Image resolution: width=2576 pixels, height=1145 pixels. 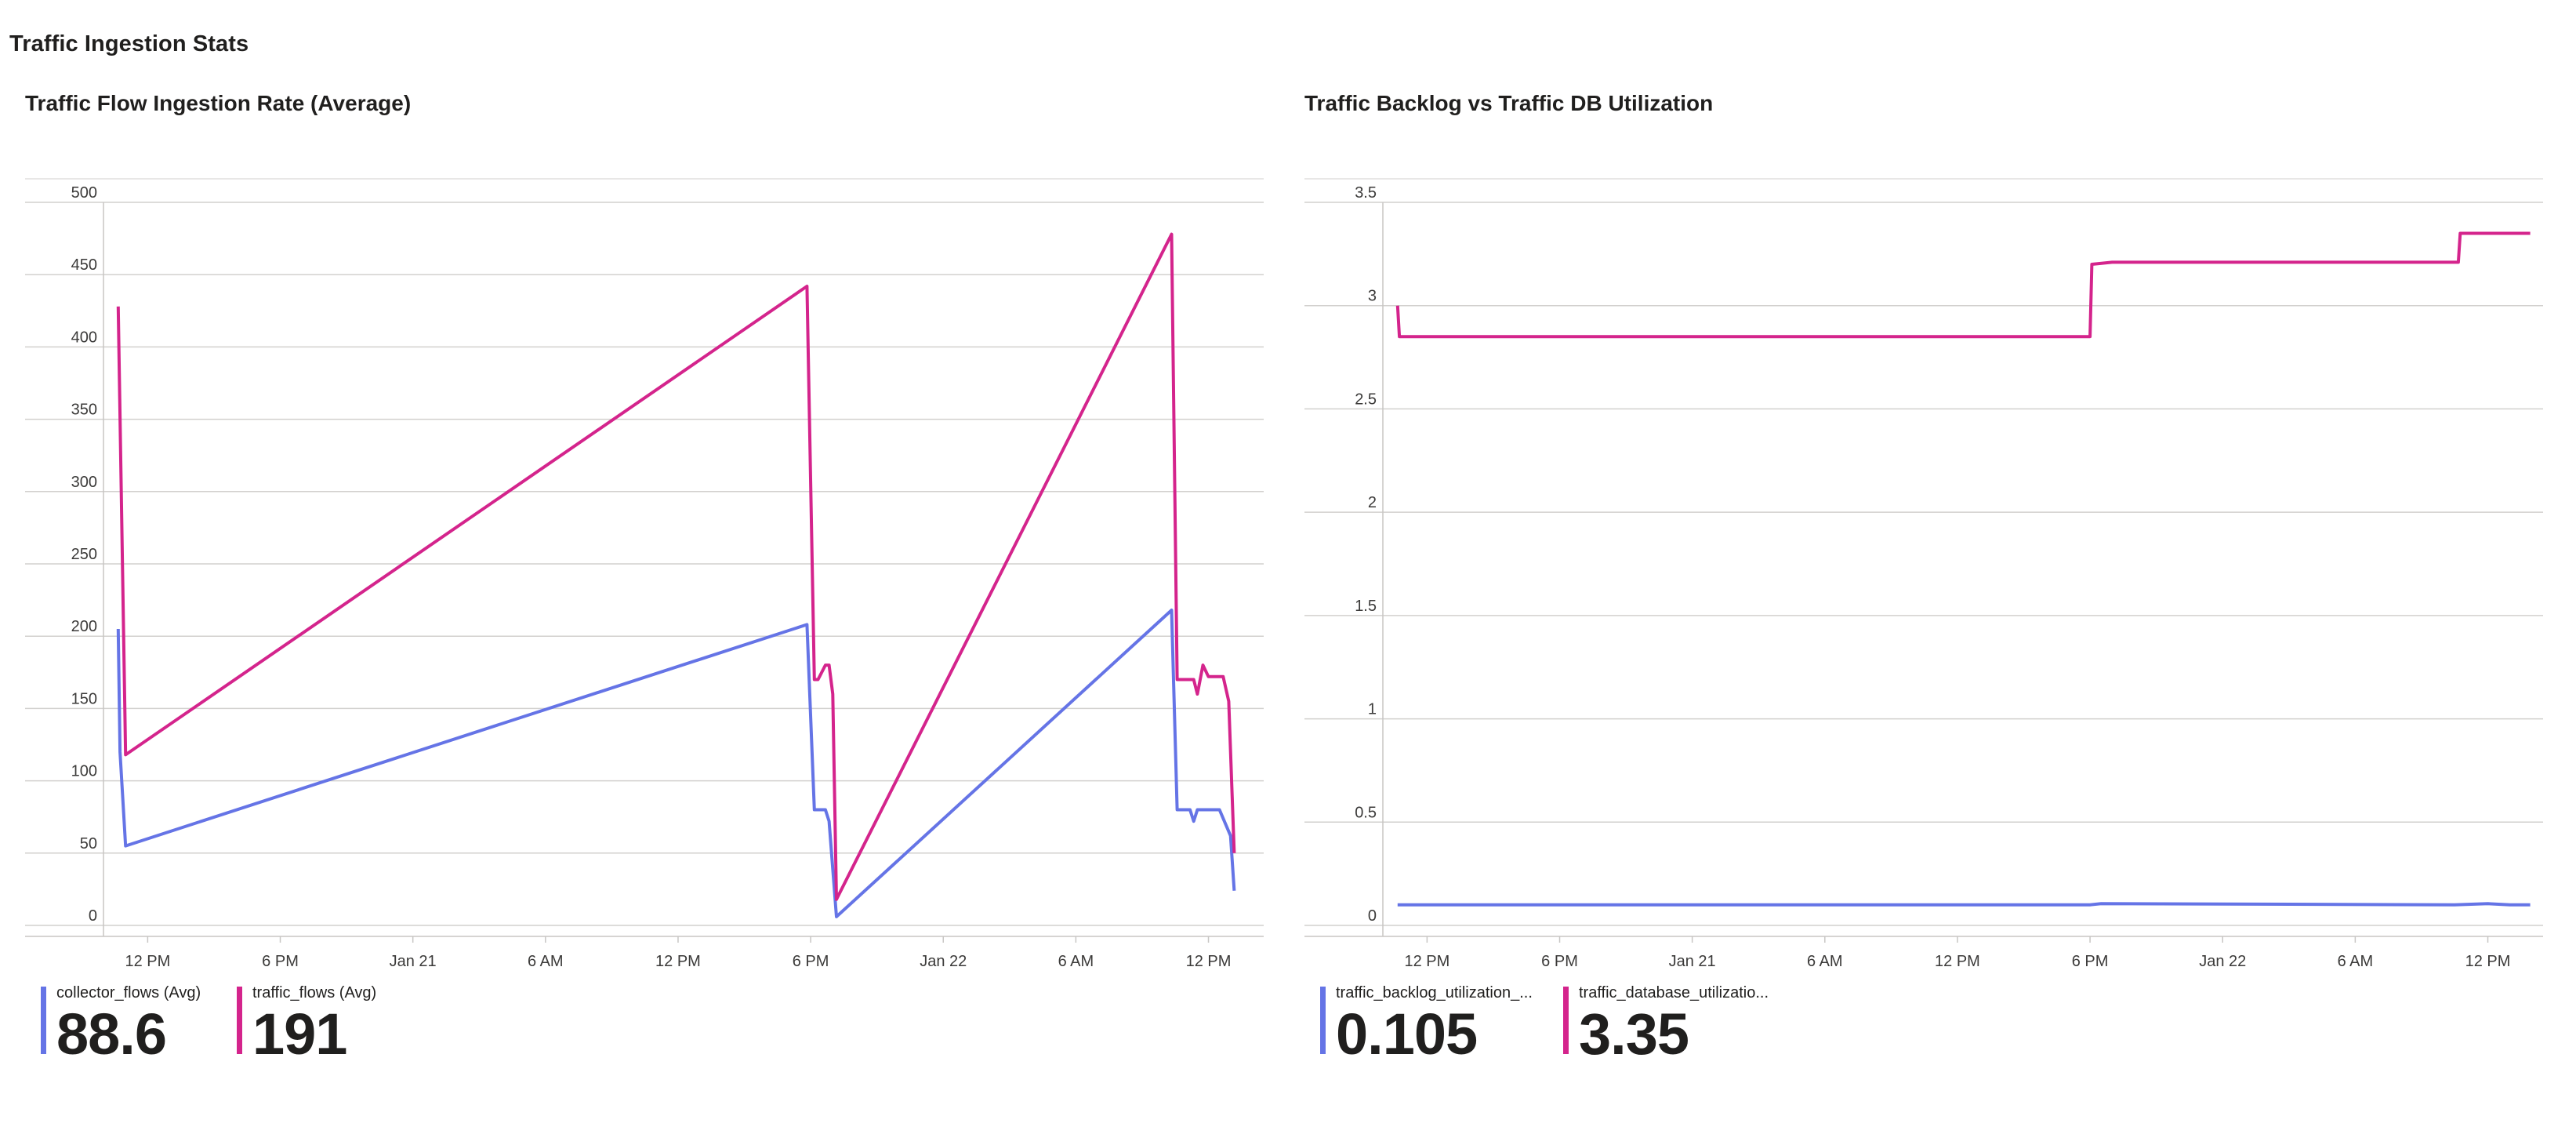 What do you see at coordinates (1373, 503) in the screenshot?
I see `y-tick-label: 2` at bounding box center [1373, 503].